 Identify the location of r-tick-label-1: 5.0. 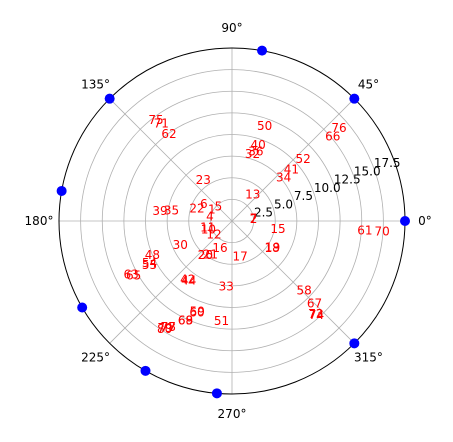
(283, 204).